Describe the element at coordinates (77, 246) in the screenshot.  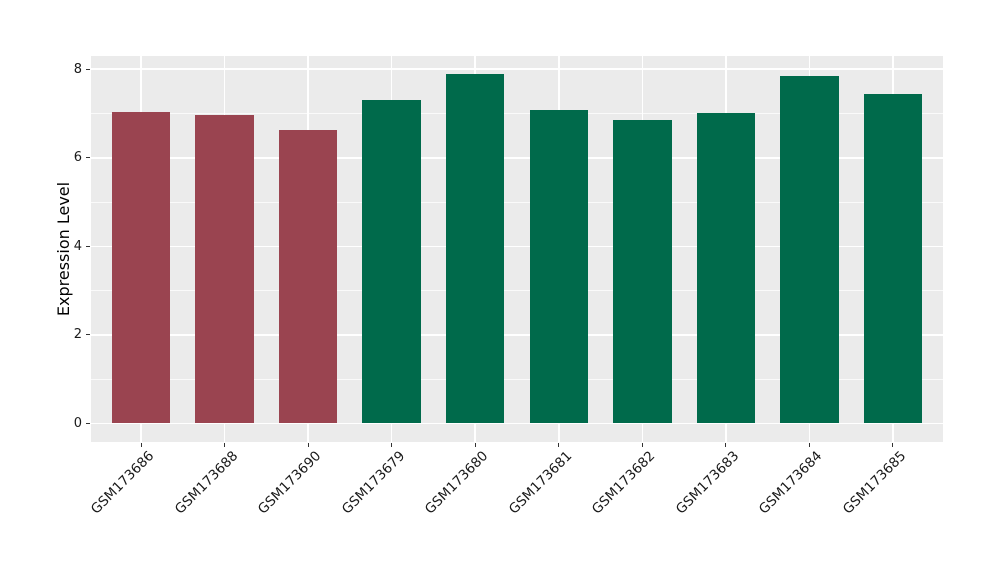
I see `y-tick-label-4: 4` at that location.